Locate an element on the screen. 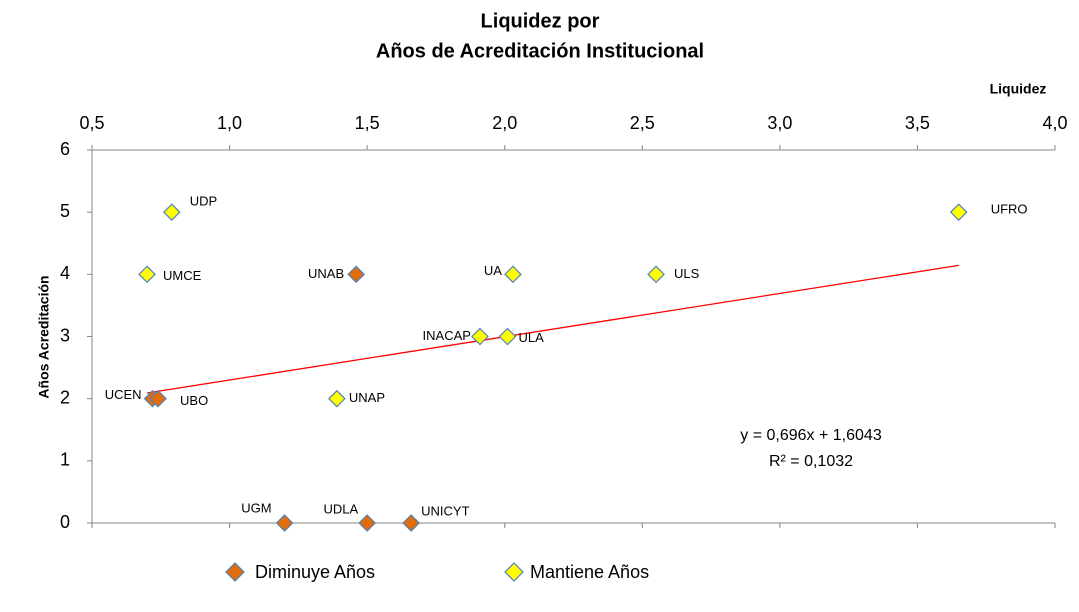  x-tick-label: 1,0 is located at coordinates (229, 123).